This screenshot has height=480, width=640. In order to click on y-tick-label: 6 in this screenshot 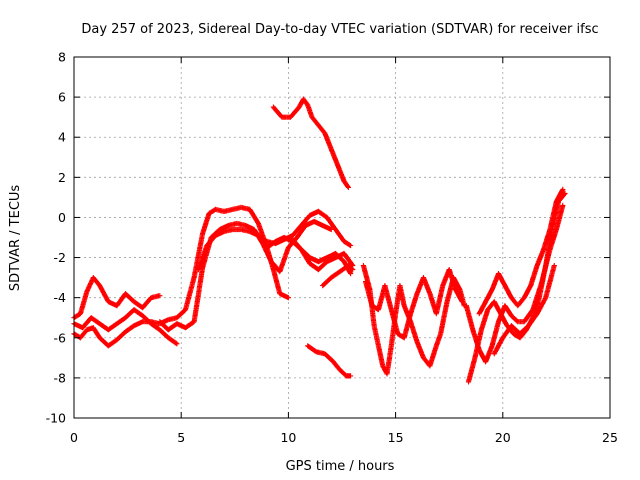, I will do `click(62, 97)`.